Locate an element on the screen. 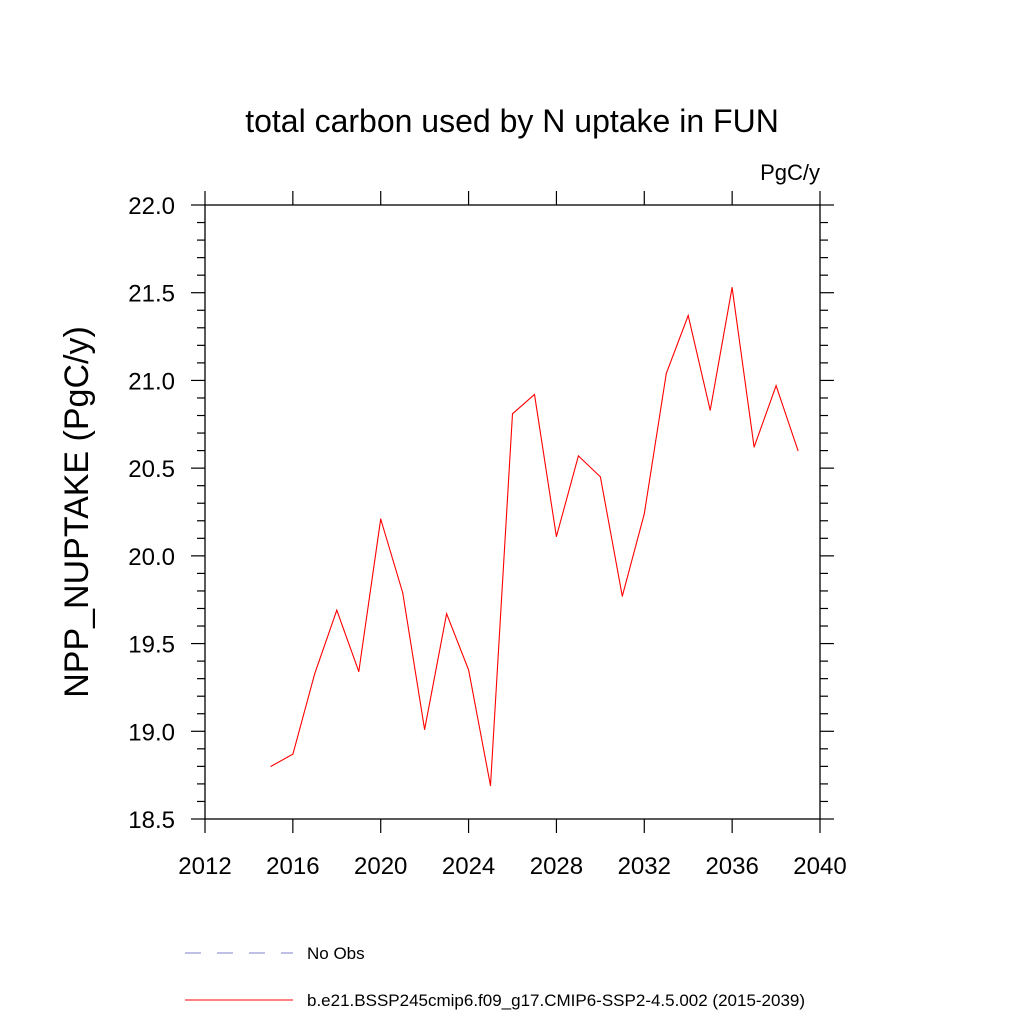 The height and width of the screenshot is (1024, 1024). y-tick-label: 21.0 is located at coordinates (151, 381).